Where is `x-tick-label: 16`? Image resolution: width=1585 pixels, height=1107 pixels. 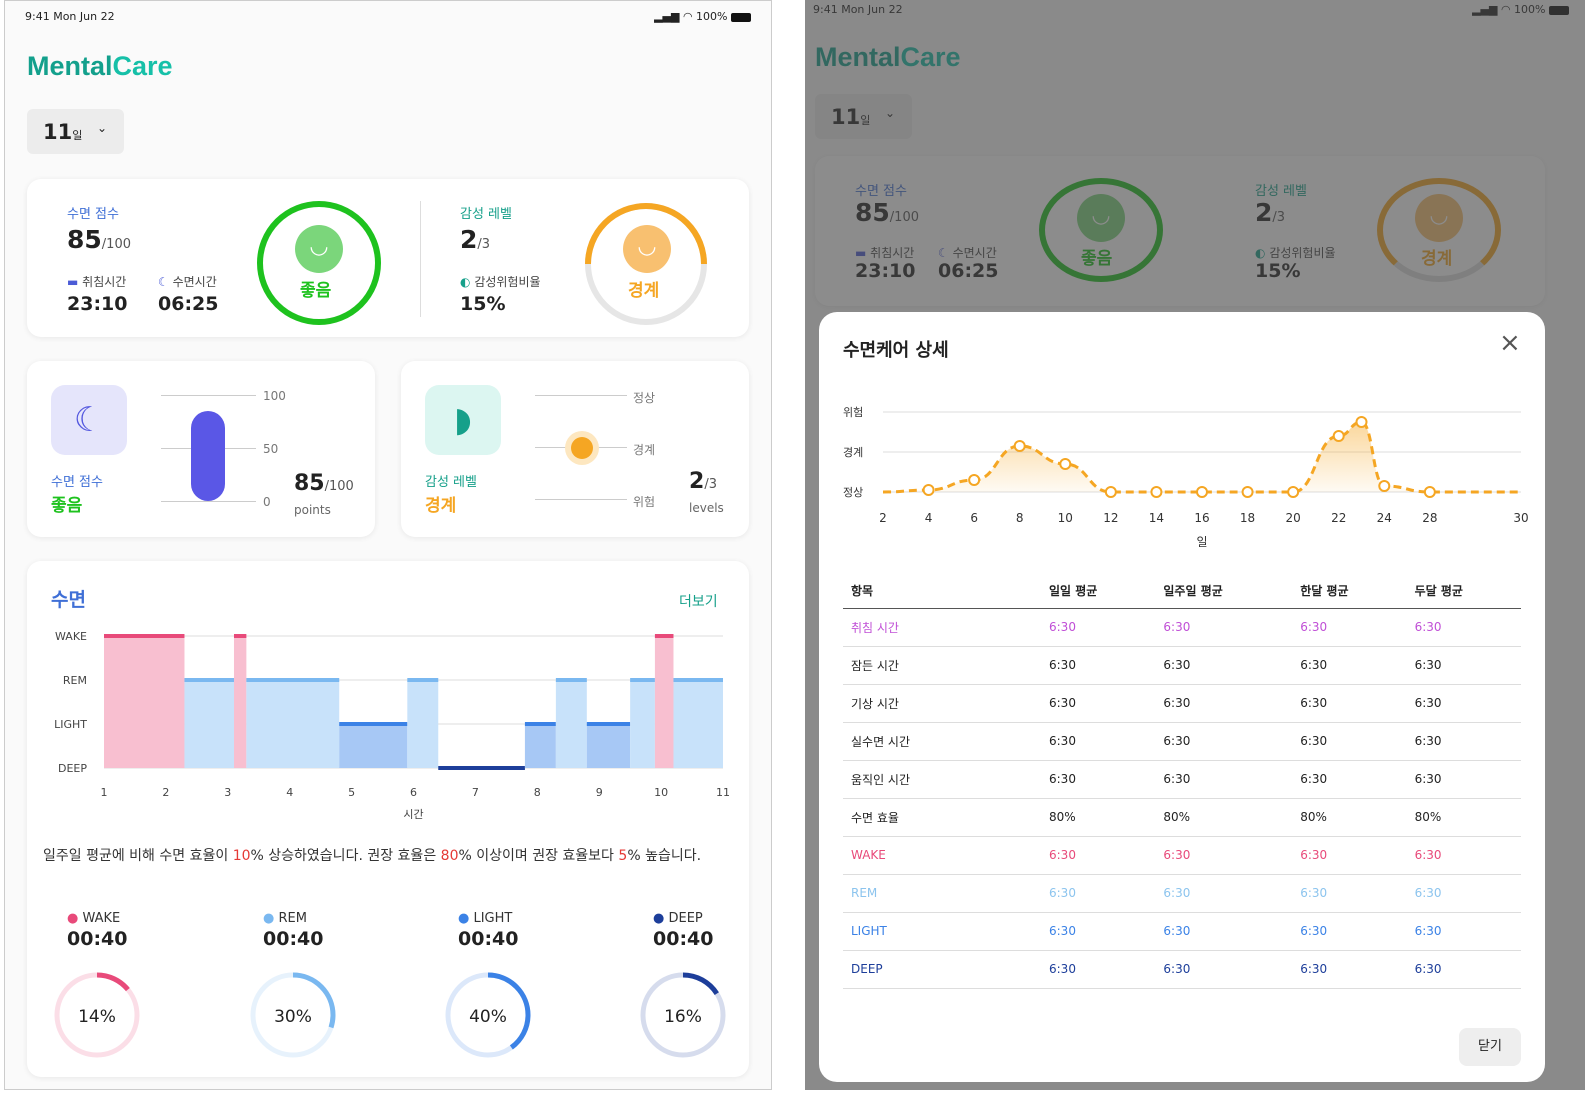 x-tick-label: 16 is located at coordinates (1201, 518).